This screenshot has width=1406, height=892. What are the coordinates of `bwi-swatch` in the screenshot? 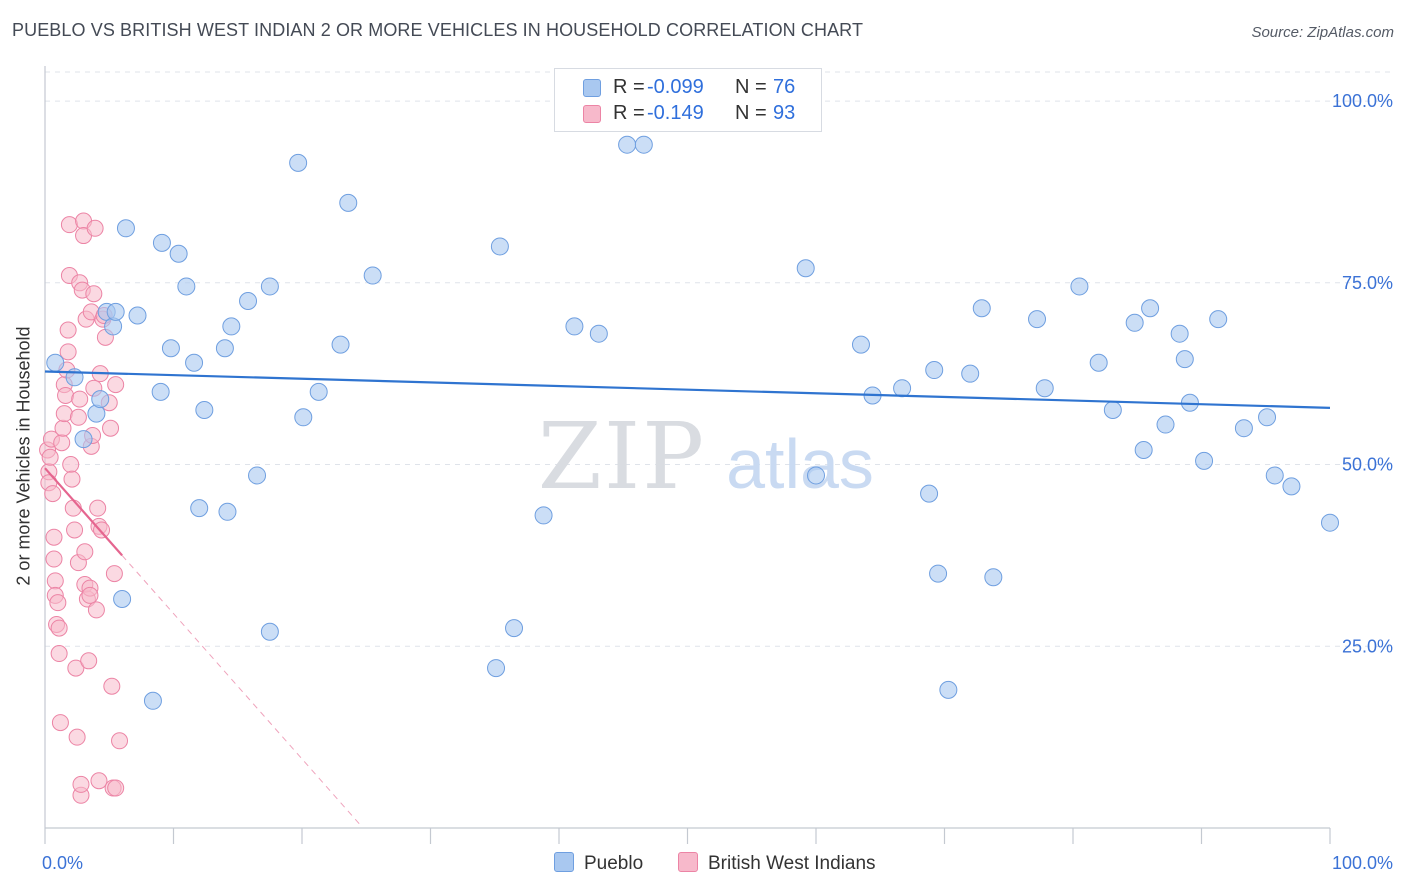 It's located at (592, 114).